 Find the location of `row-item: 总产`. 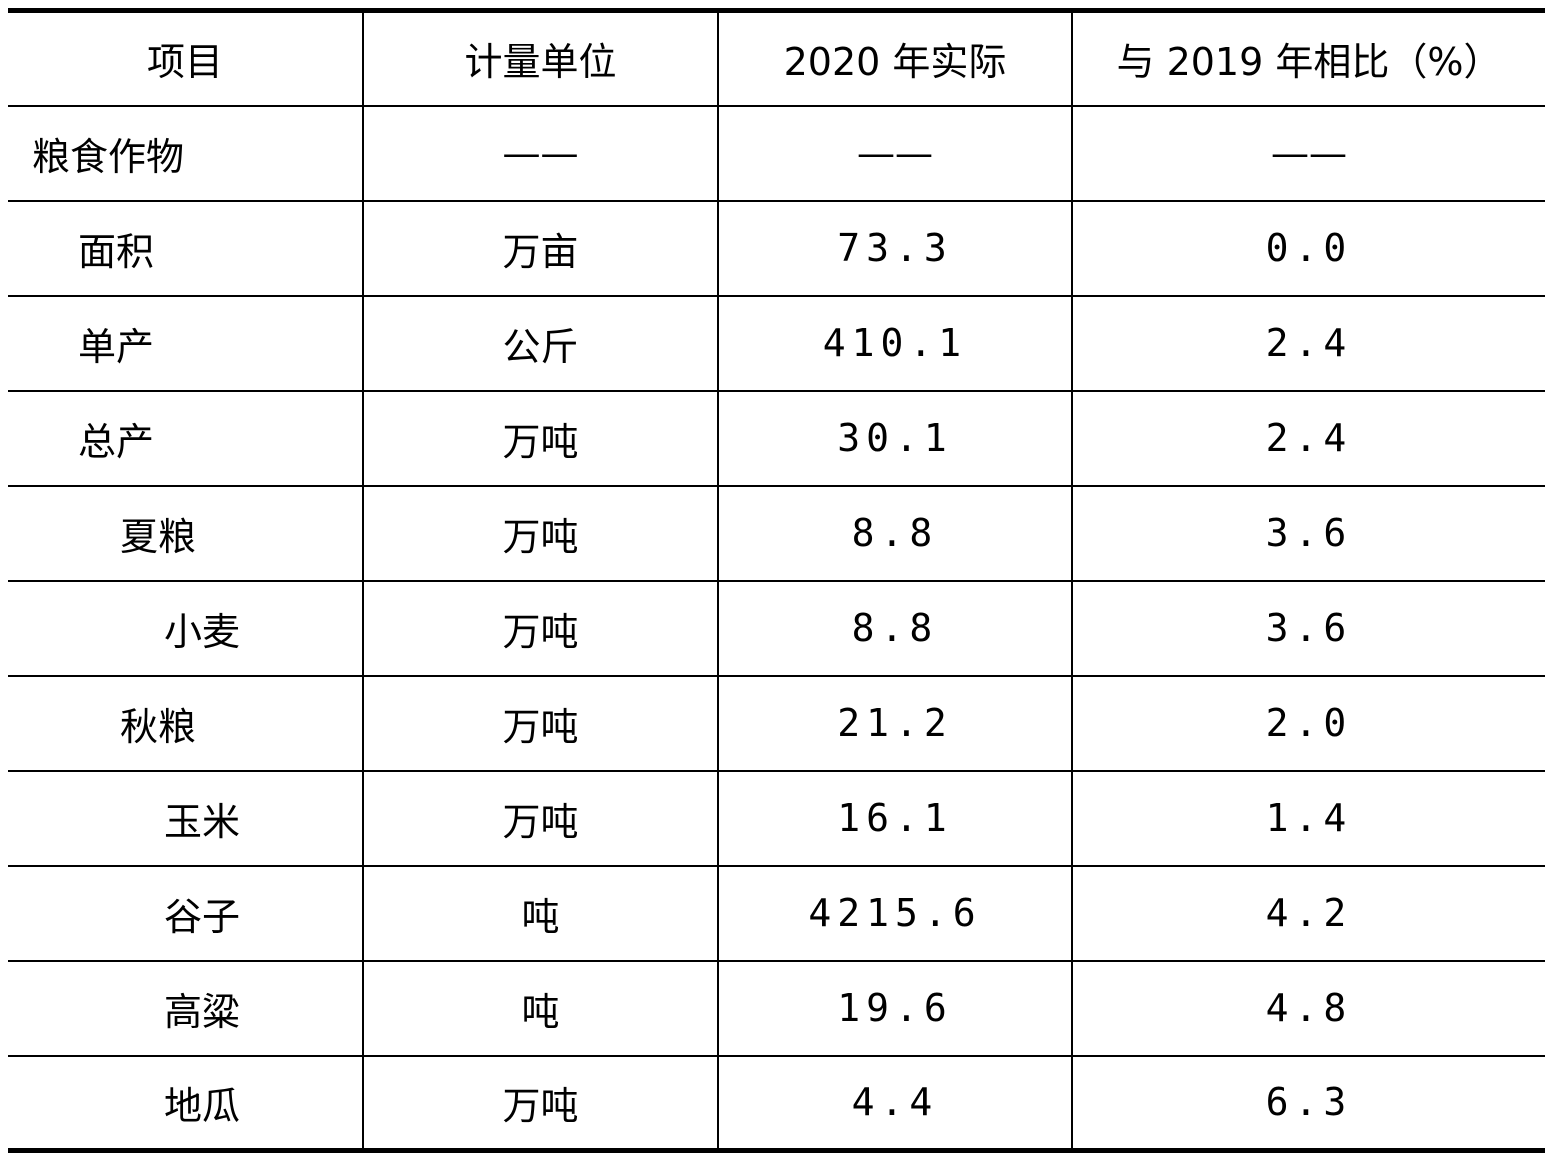

row-item: 总产 is located at coordinates (186, 438).